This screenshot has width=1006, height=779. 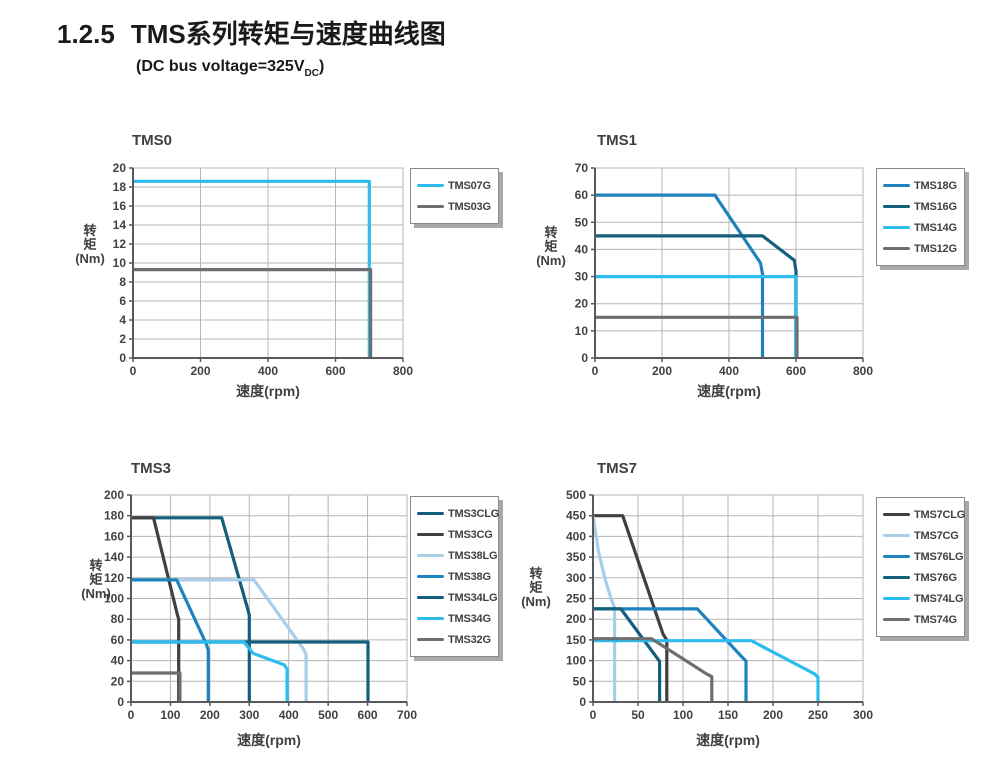 I want to click on y-tick-label: 500, so click(x=576, y=495).